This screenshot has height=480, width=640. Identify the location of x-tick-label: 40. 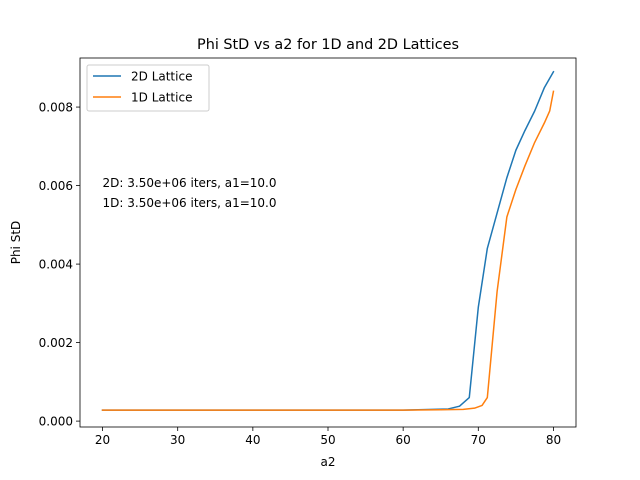
(252, 440).